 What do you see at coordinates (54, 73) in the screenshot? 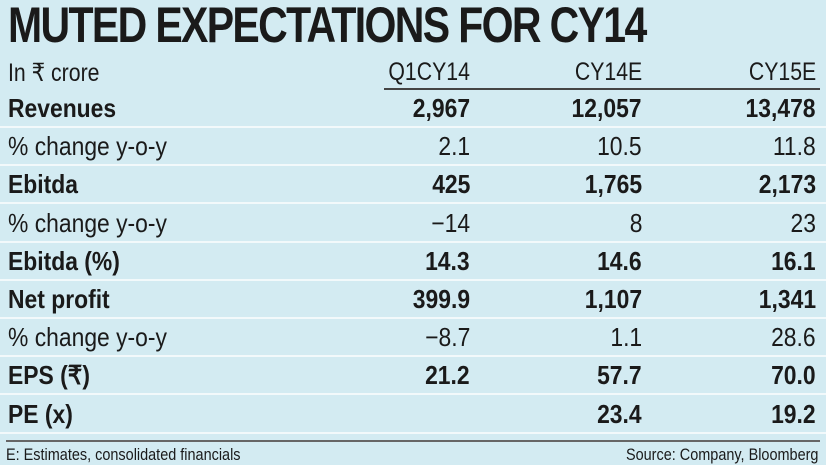
I see `unit-label: In ₹ crore` at bounding box center [54, 73].